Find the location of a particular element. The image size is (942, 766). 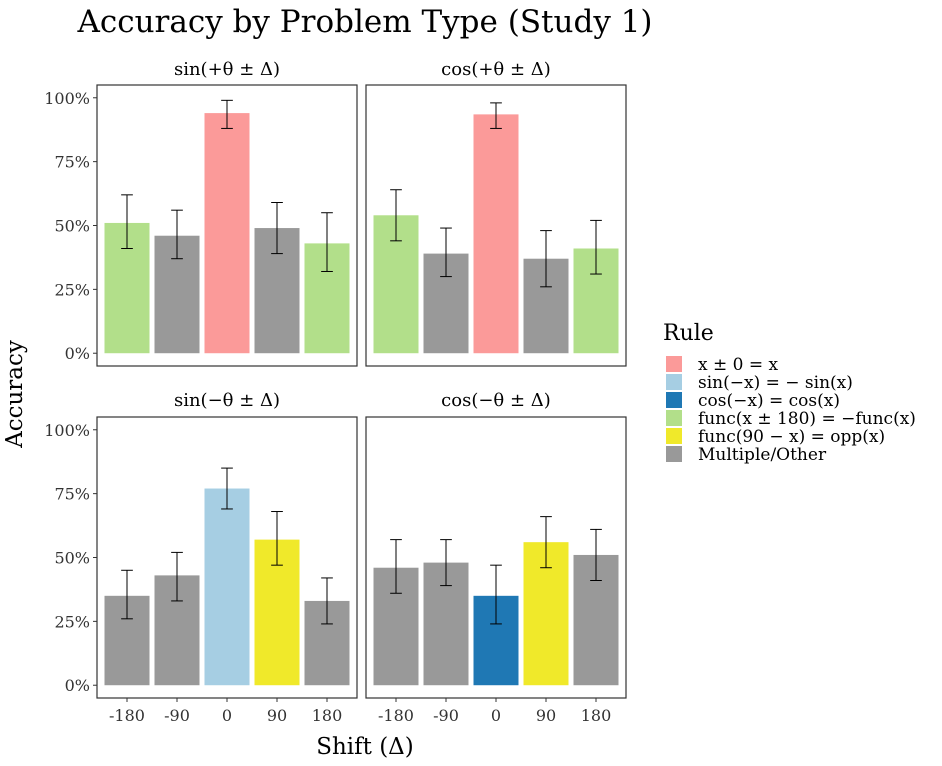

legend-label-cos_neg: cos(−x) = cos(x) is located at coordinates (769, 401).